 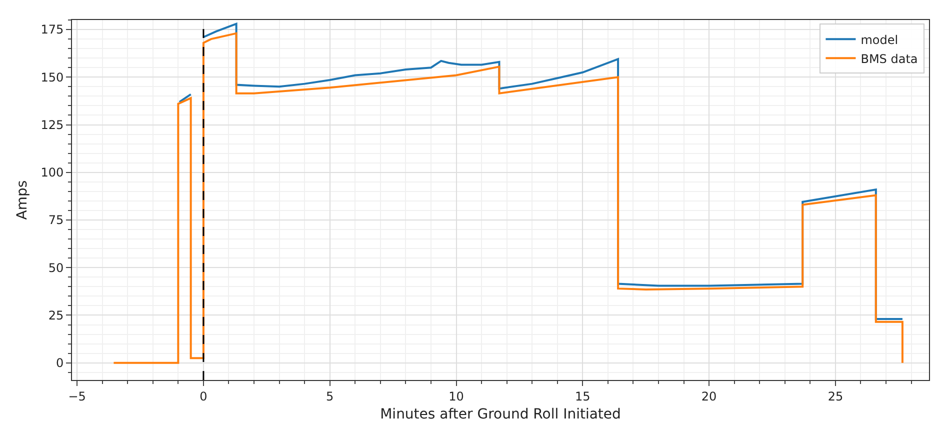 What do you see at coordinates (709, 396) in the screenshot?
I see `x-tick-label: 20` at bounding box center [709, 396].